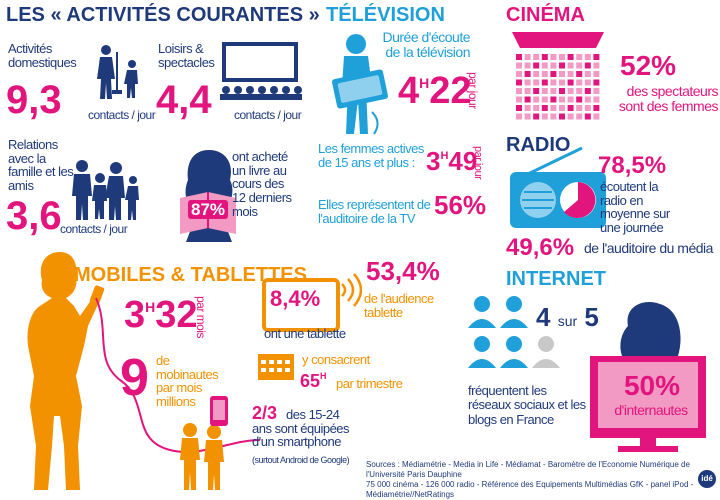  I want to click on tv-actives-h-sup: H, so click(444, 156).